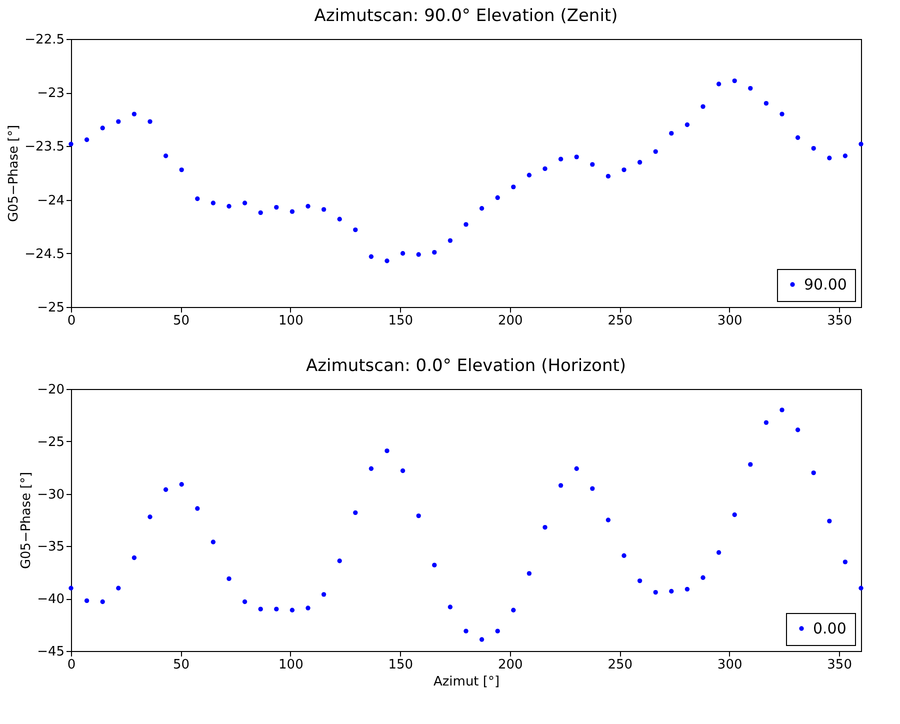 This screenshot has width=900, height=724. Describe the element at coordinates (825, 285) in the screenshot. I see `legend-label: 90.00` at that location.